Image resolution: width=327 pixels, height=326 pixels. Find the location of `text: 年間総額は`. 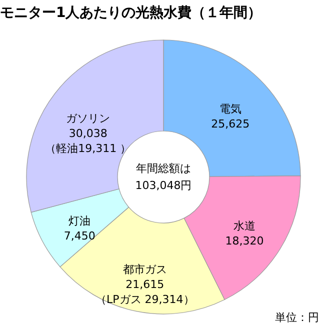

text: 年間総額は is located at coordinates (163, 168).